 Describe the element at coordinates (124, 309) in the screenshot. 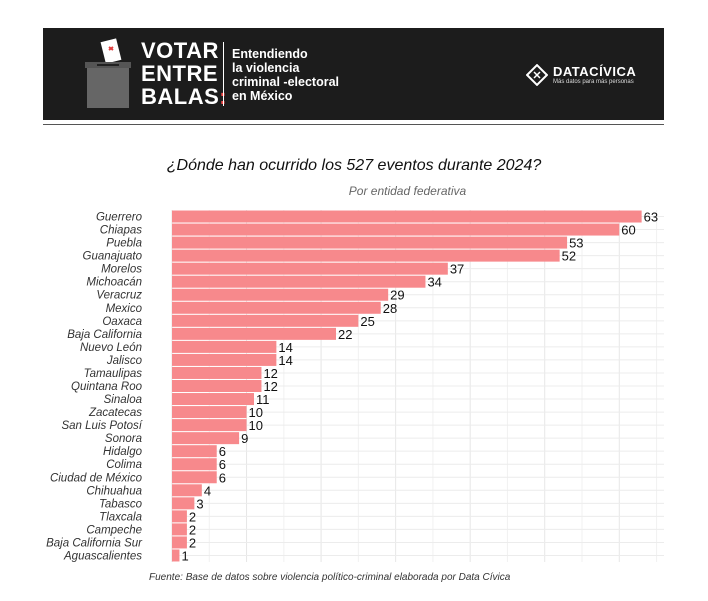

I see `category-label: Mexico` at that location.